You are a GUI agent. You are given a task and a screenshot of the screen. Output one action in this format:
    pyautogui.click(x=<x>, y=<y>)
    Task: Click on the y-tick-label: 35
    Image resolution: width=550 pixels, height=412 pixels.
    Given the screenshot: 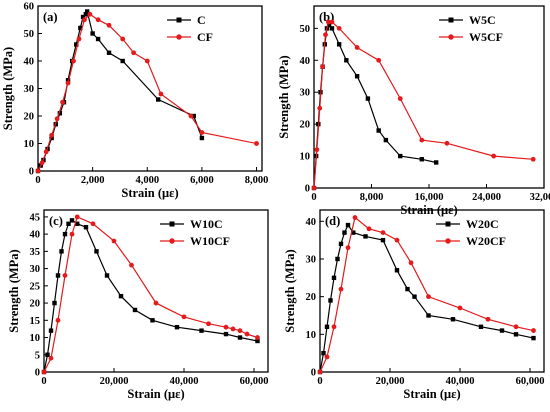 What is the action you would take?
    pyautogui.click(x=35, y=252)
    